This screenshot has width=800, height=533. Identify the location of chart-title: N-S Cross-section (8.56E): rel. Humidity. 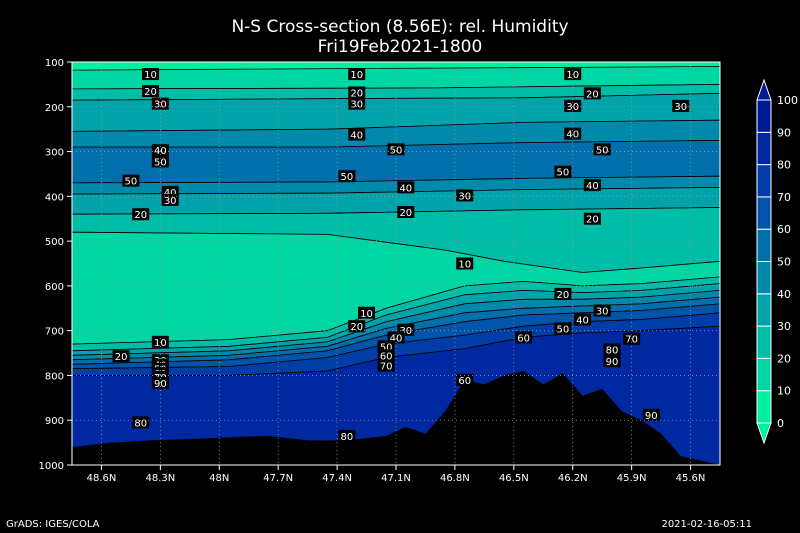
(400, 27).